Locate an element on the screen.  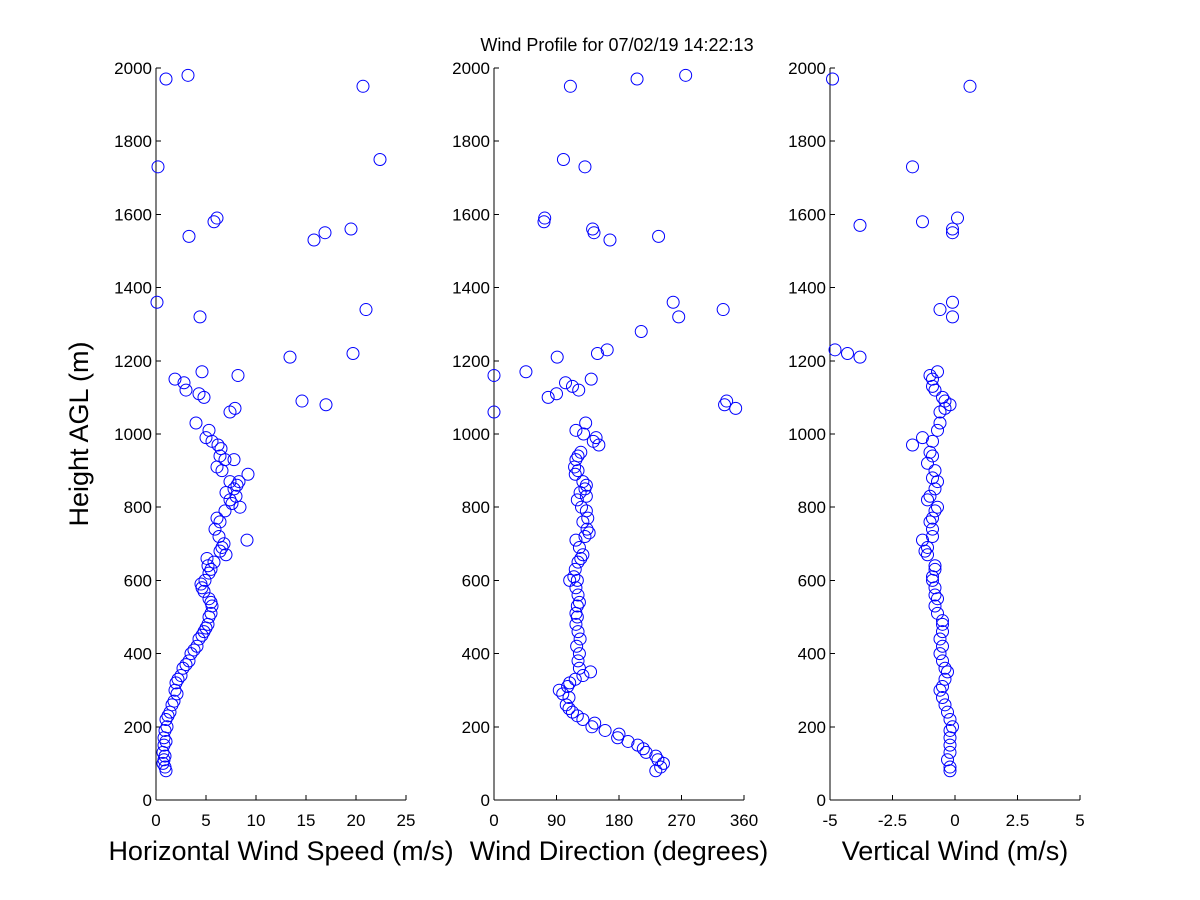
vertical-y-tick-label: 2000 is located at coordinates (807, 68).